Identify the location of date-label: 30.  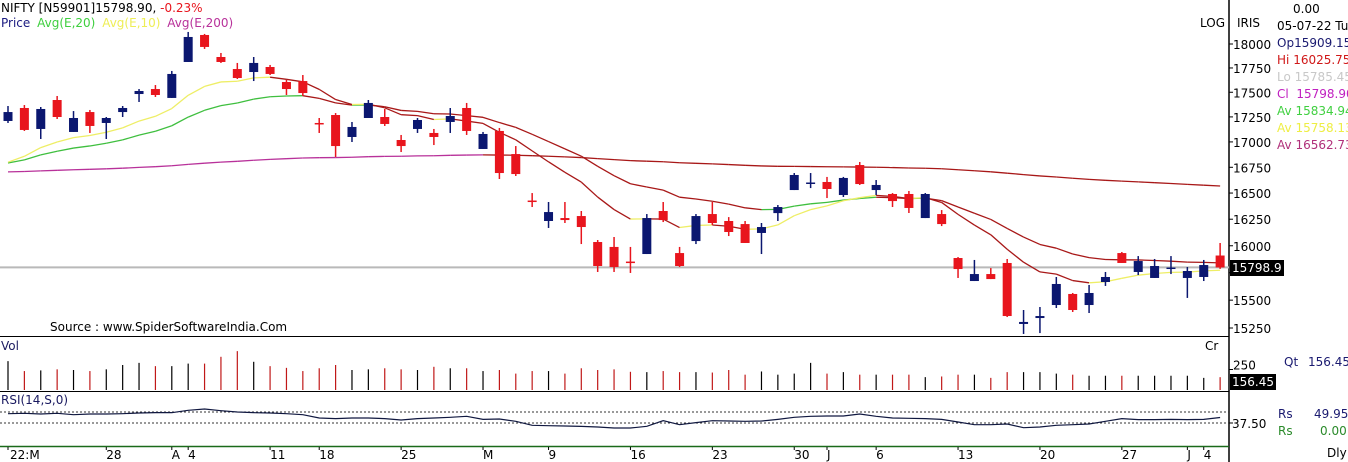
(801, 455).